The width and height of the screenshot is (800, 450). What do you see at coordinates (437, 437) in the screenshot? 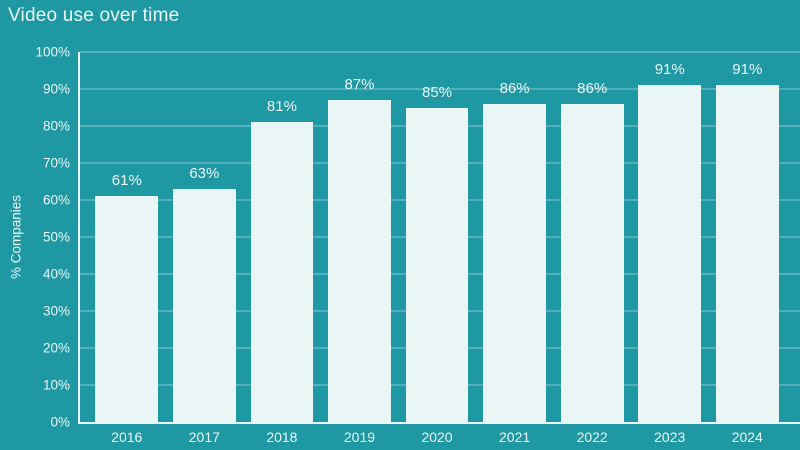
I see `x-tick-label-2020: 2020` at bounding box center [437, 437].